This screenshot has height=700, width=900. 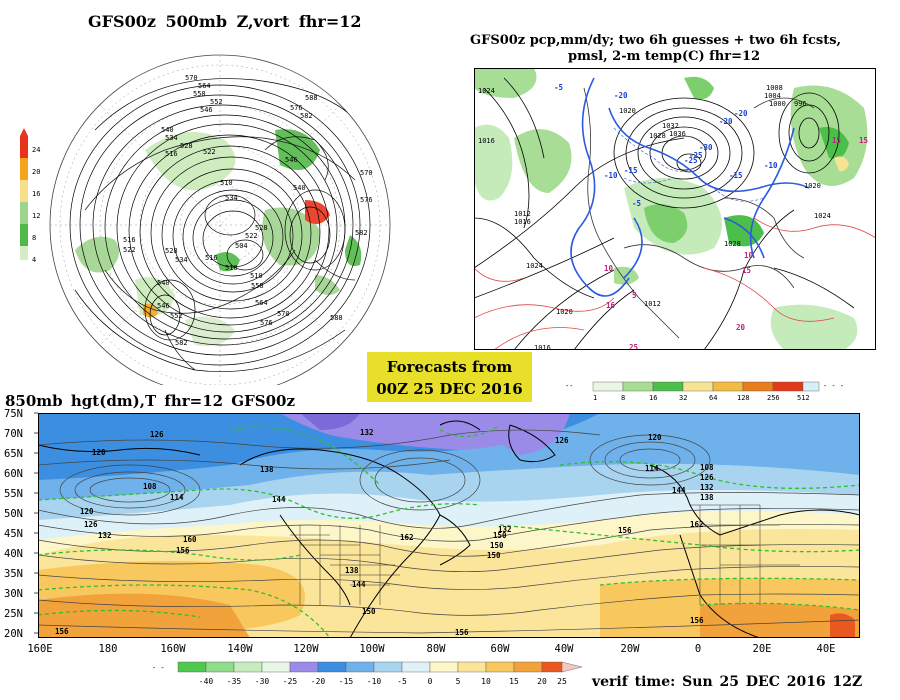 What do you see at coordinates (39, 649) in the screenshot?
I see `h850-lon-label: 160E` at bounding box center [39, 649].